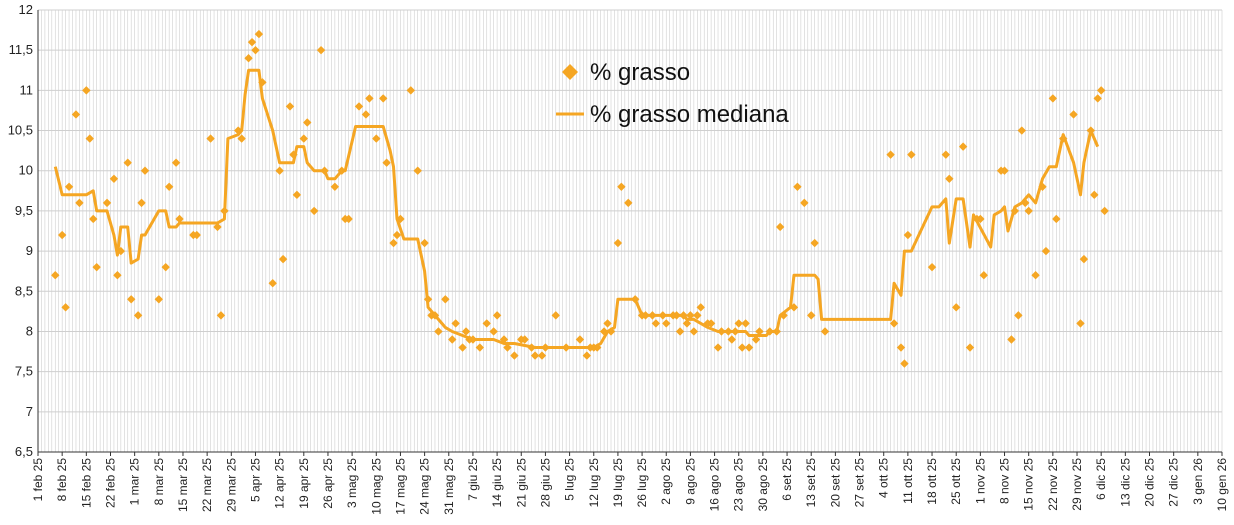  I want to click on legend-label-scatter: % grasso, so click(640, 72).